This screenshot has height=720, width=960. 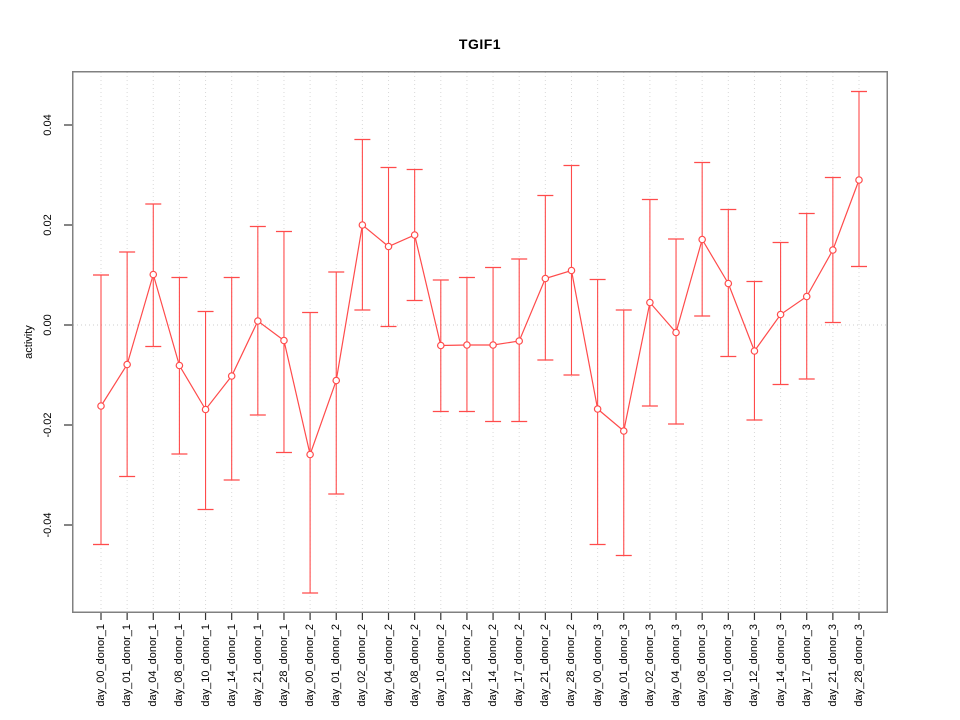 What do you see at coordinates (545, 665) in the screenshot?
I see `x-tick-label: day_21_donor_2` at bounding box center [545, 665].